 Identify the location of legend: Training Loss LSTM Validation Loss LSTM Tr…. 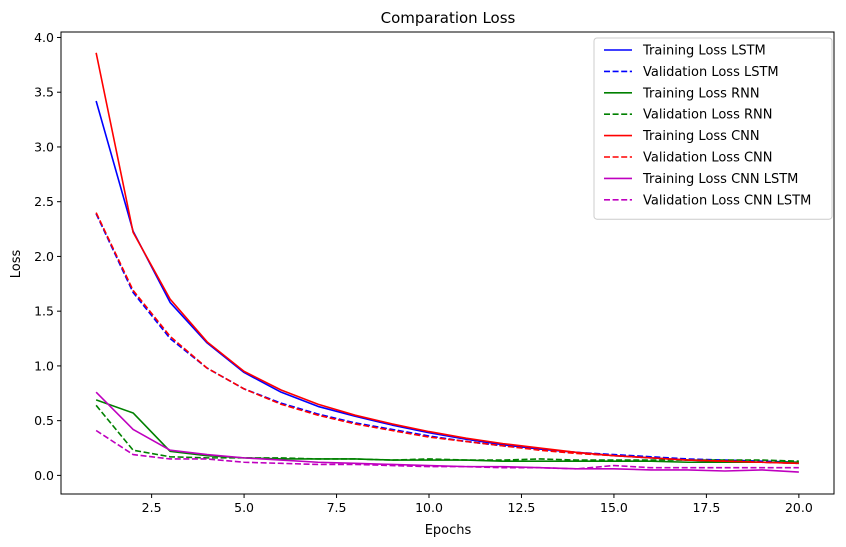
(713, 128).